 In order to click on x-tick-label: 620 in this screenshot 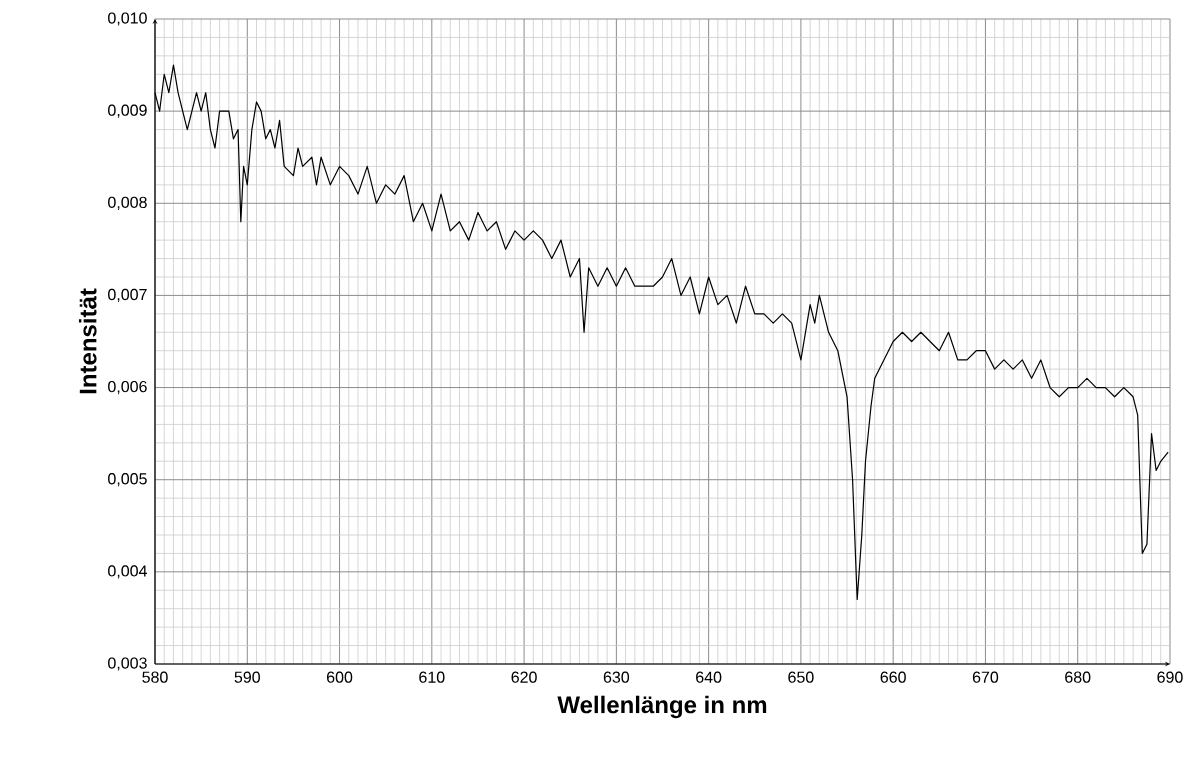, I will do `click(524, 677)`.